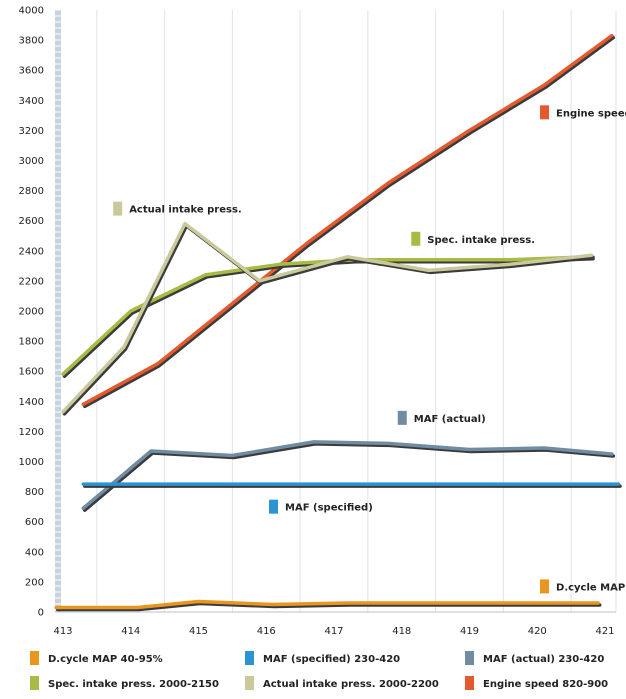 This screenshot has width=626, height=699. I want to click on annotation-label: Engine speed, so click(591, 113).